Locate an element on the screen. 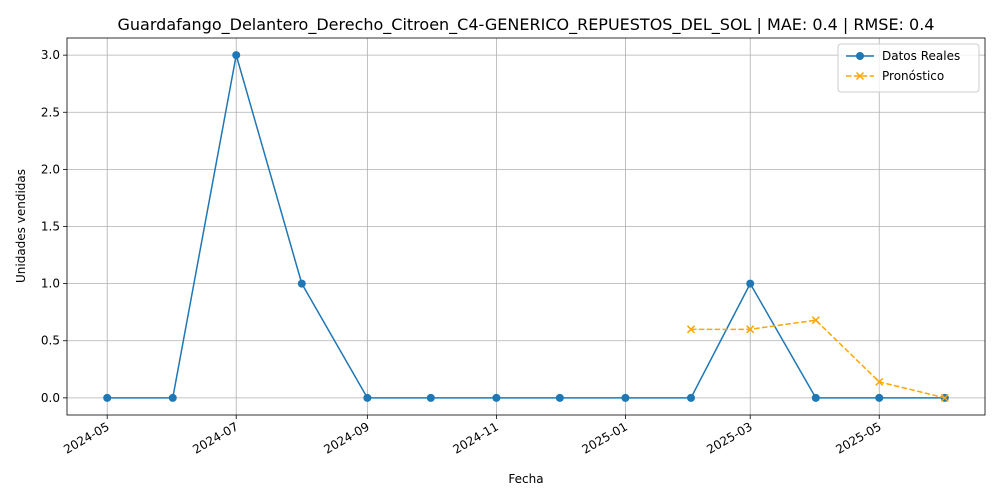 Image resolution: width=1000 pixels, height=500 pixels. x-tick-label: 2025-03 is located at coordinates (729, 437).